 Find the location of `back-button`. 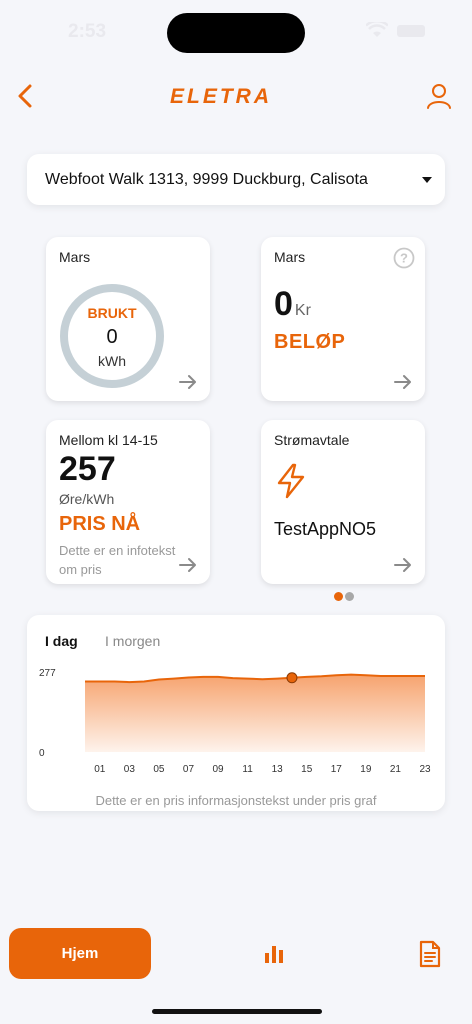

back-button is located at coordinates (26, 96).